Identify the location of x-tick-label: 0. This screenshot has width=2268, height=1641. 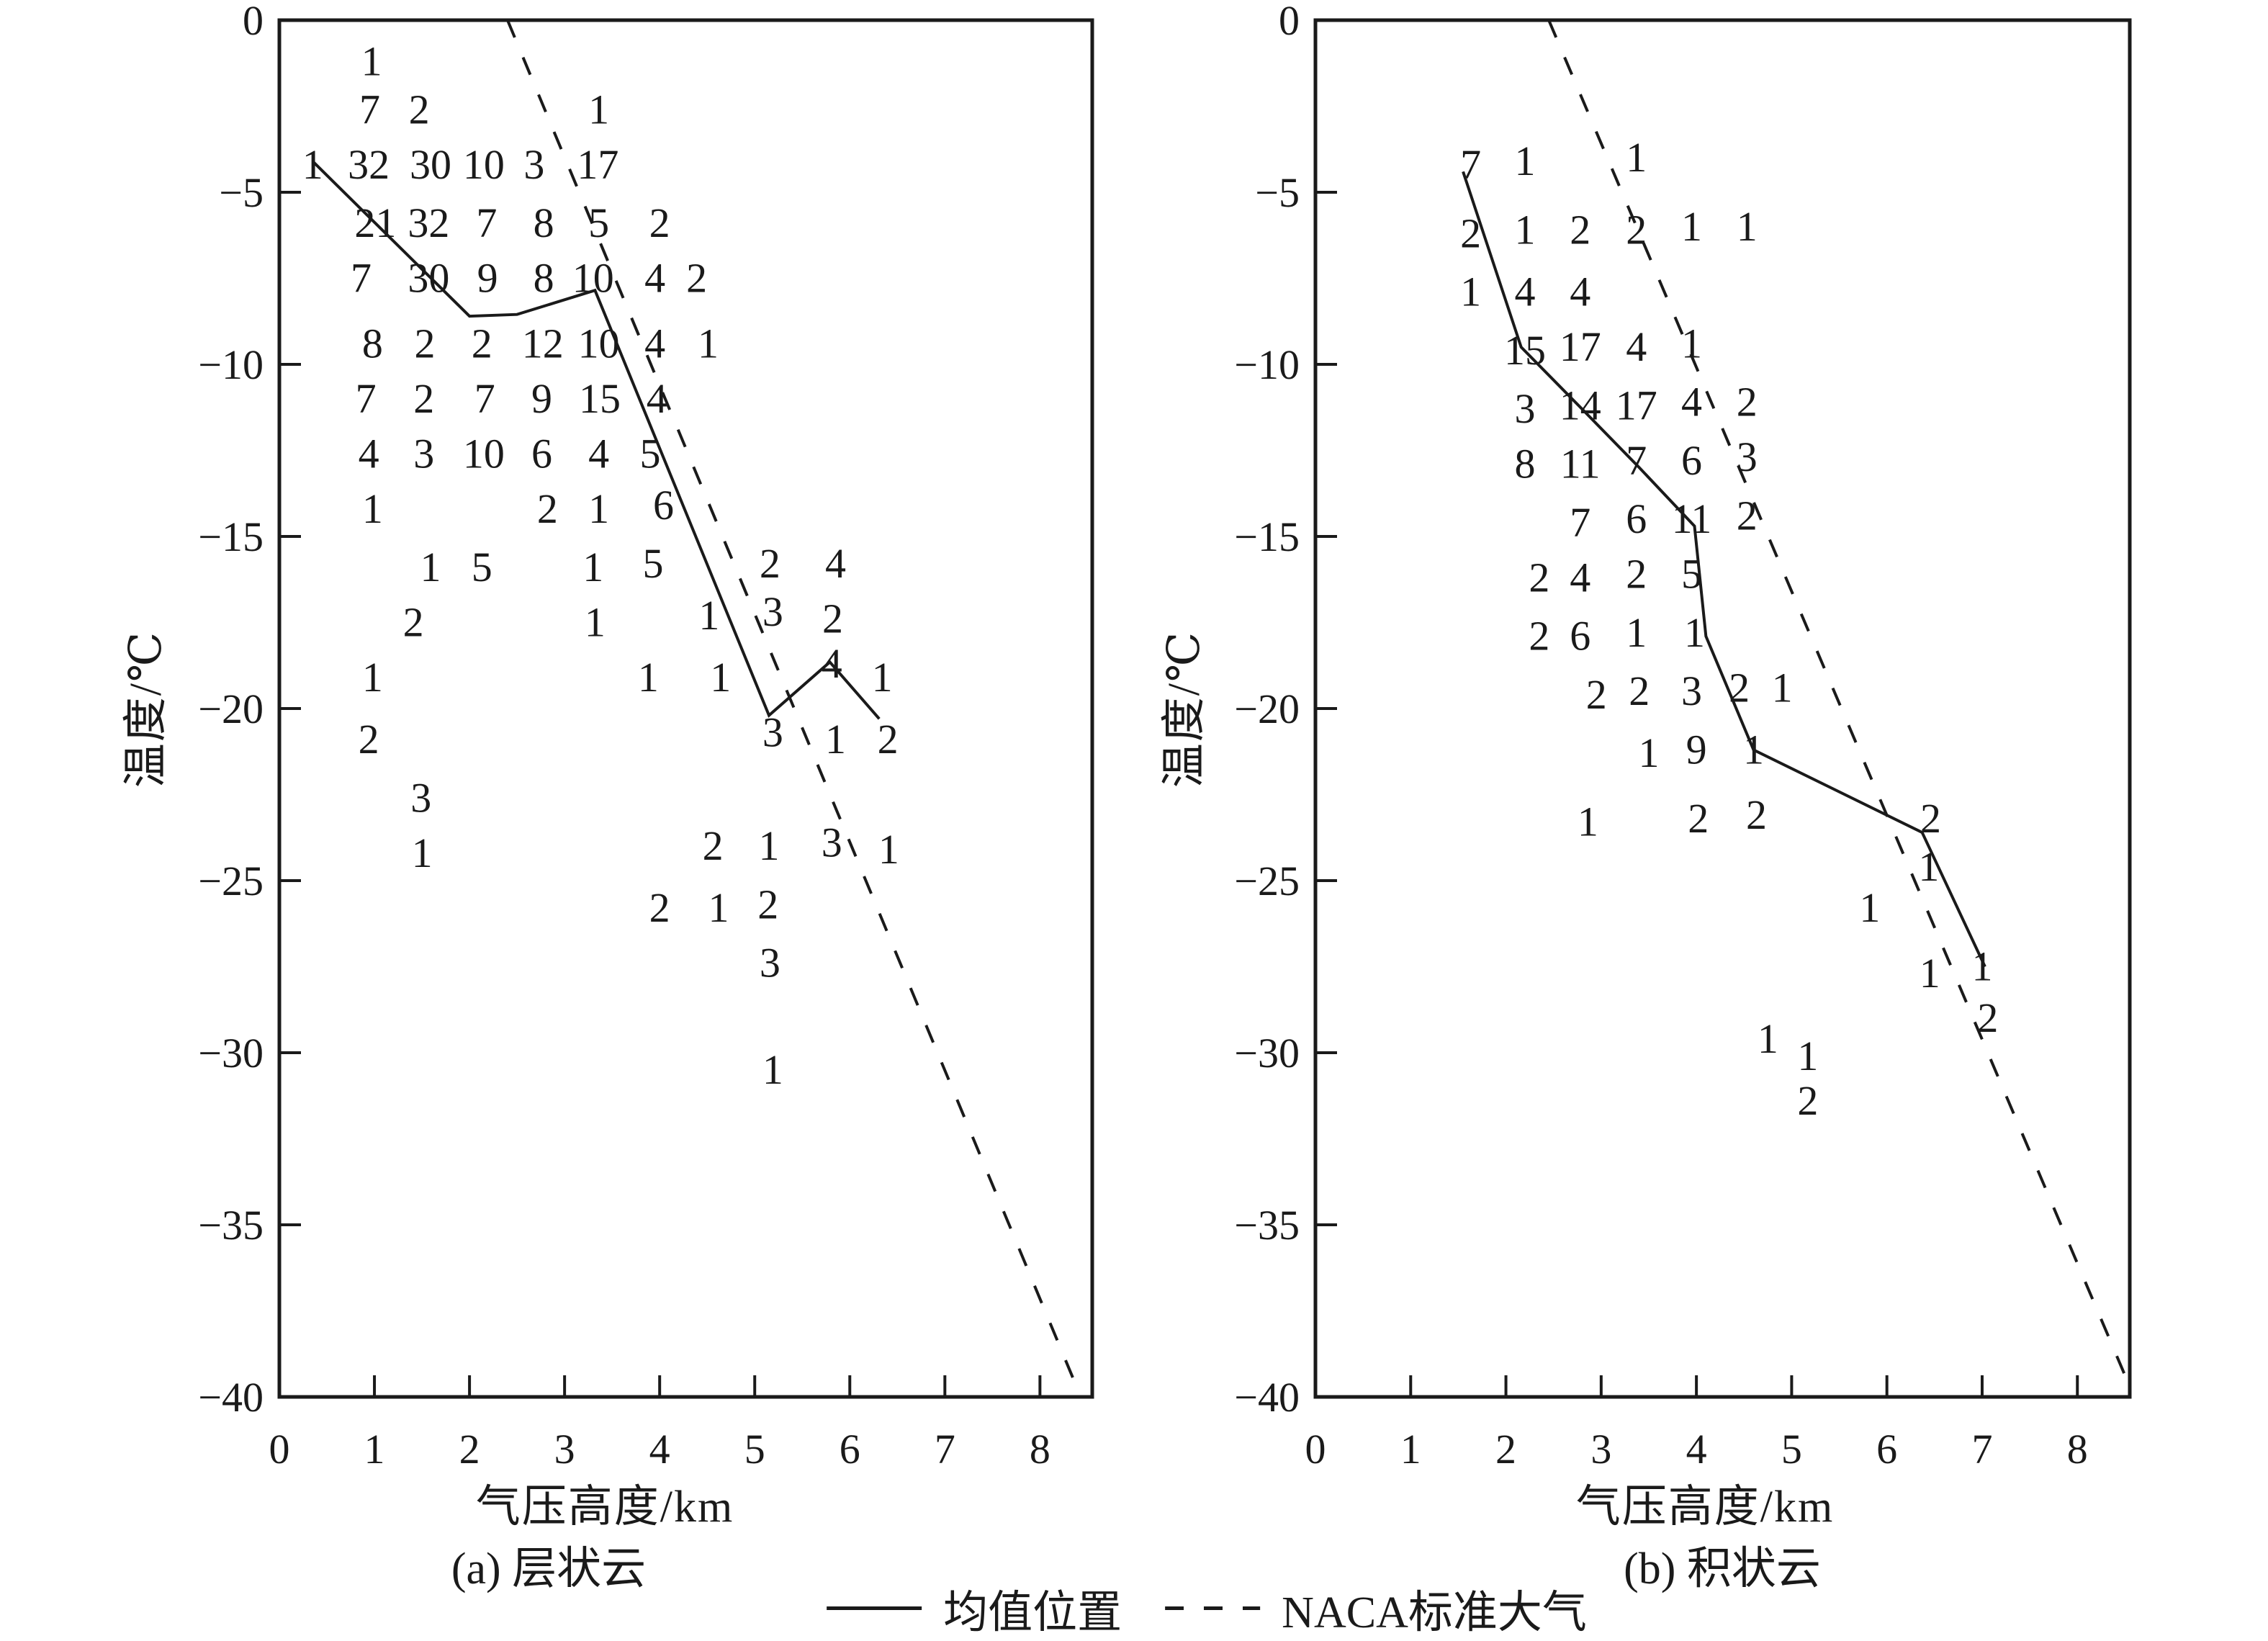
(1315, 1449).